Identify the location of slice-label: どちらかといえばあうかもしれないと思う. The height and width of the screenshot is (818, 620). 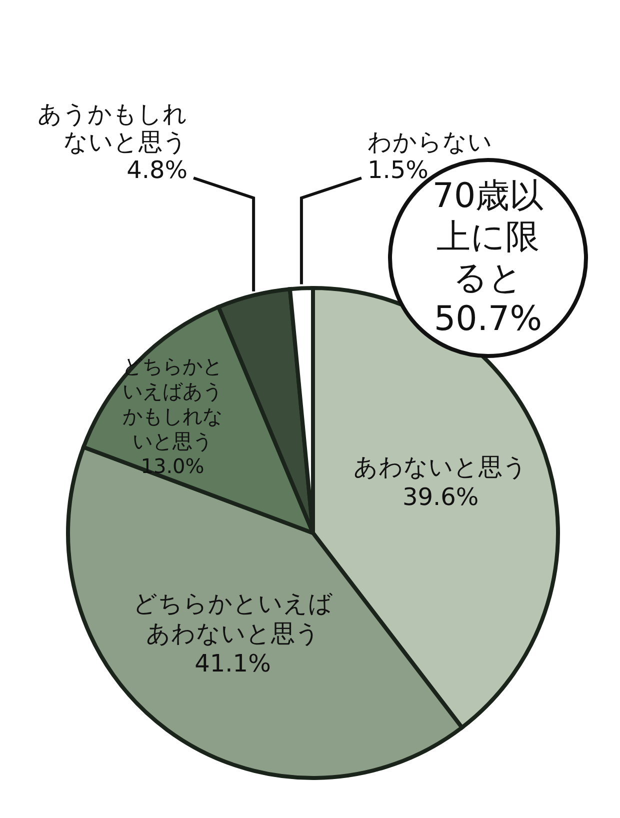
(172, 403).